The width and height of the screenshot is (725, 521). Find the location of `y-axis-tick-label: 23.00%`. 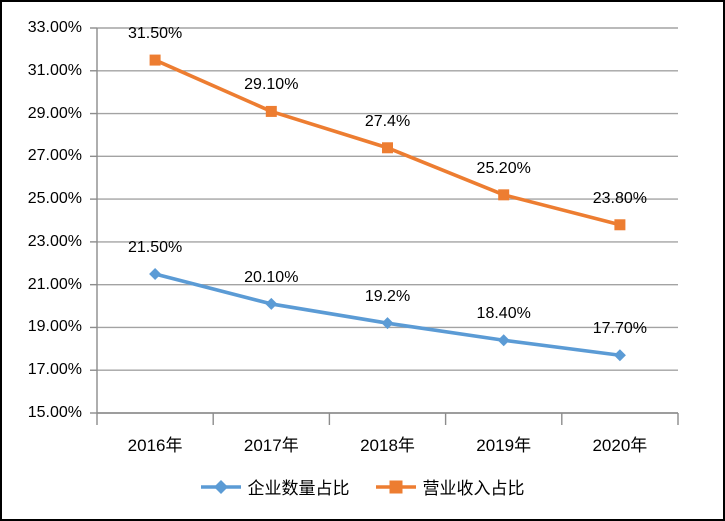

y-axis-tick-label: 23.00% is located at coordinates (54, 241).